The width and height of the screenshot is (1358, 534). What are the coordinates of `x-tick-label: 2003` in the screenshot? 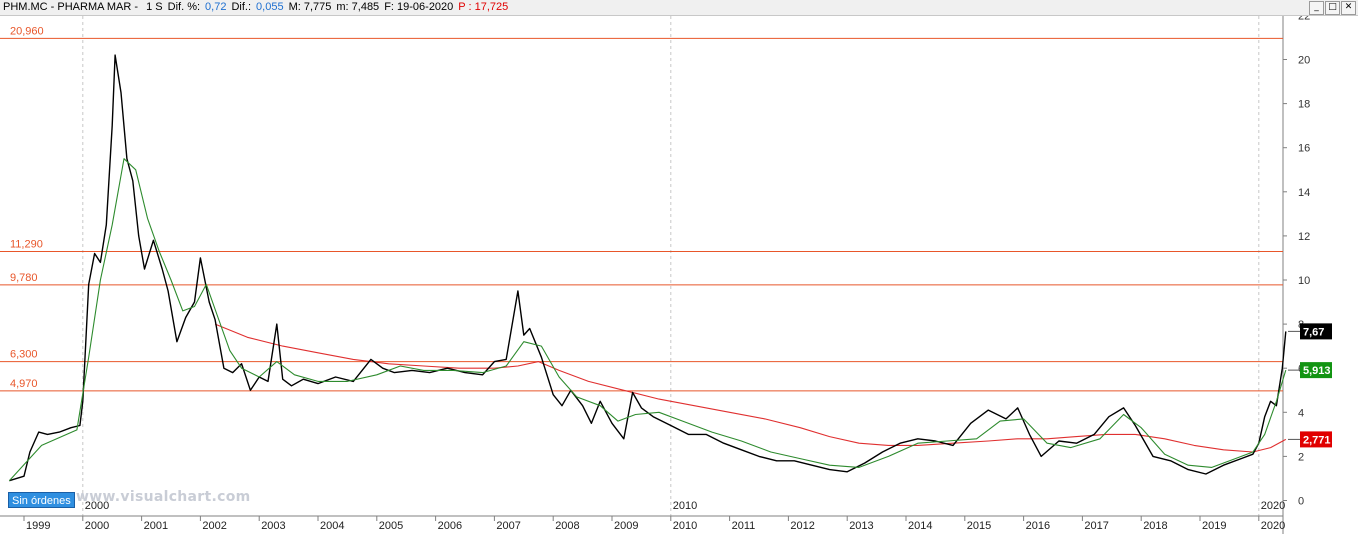 It's located at (273, 526).